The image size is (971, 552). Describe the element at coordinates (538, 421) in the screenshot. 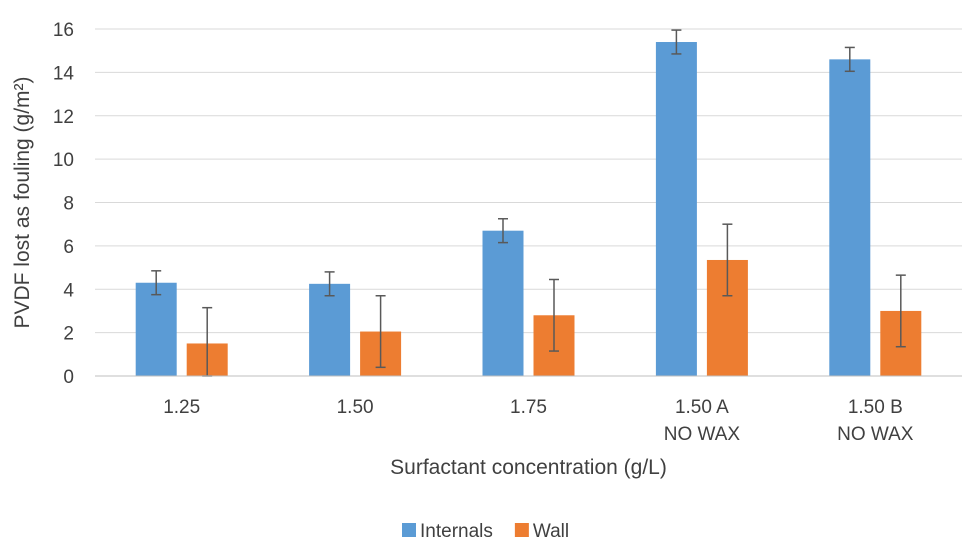

I see `x-axis-ticks: 1.25 1.50 1.75 1.50 A NO WAX 1.50 B NO WAX` at that location.